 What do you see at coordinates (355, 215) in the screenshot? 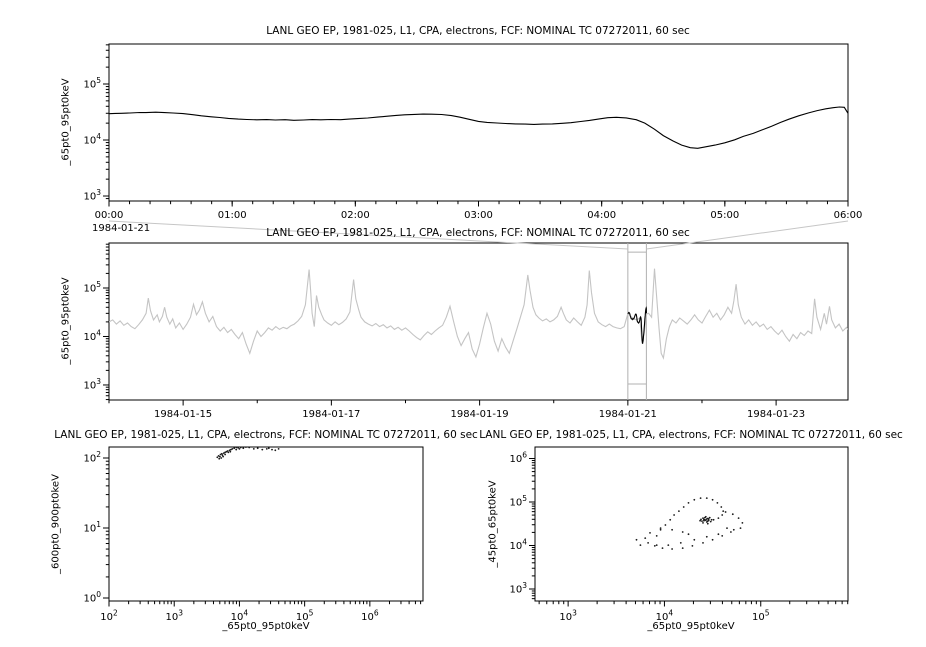
I see `tick-label: 02:00` at bounding box center [355, 215].